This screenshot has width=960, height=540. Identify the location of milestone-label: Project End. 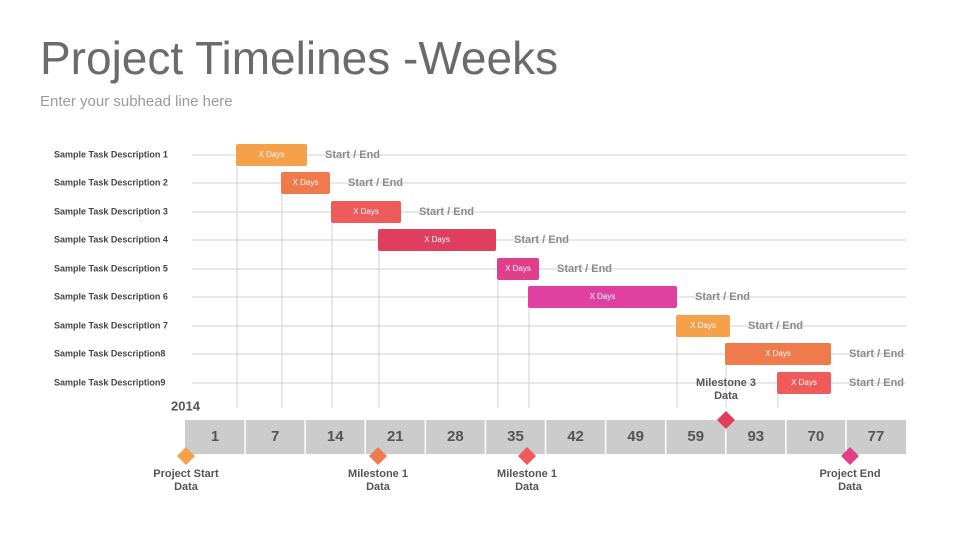
(849, 474).